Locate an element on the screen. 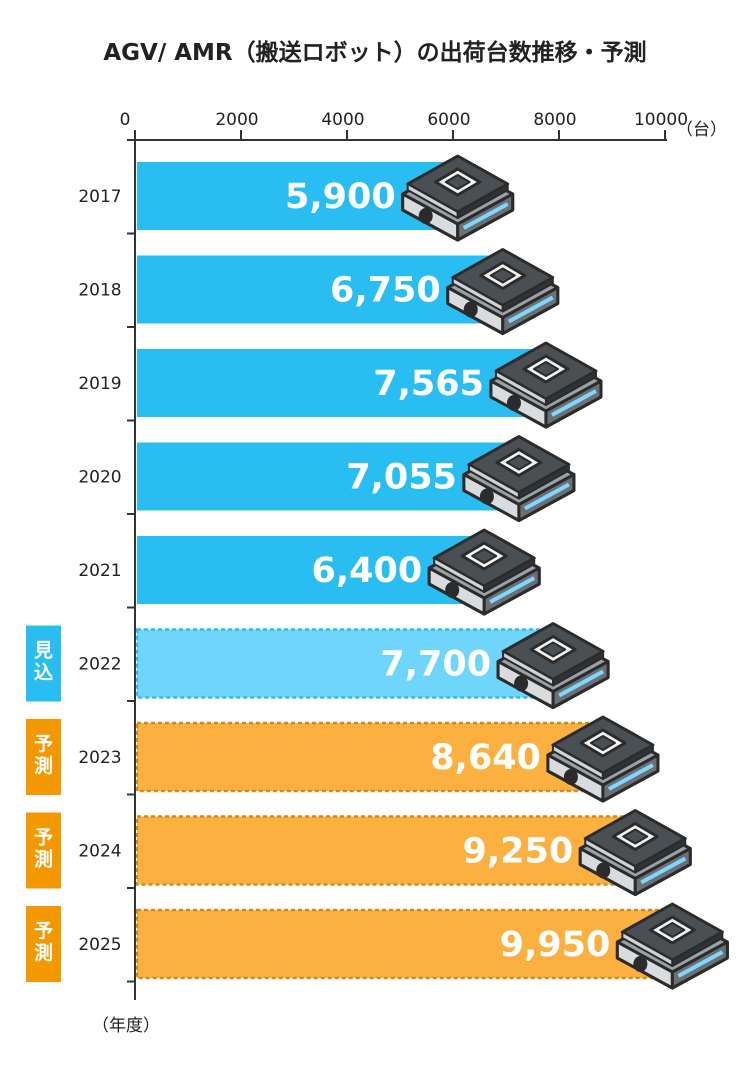  x-tick-label: 8000 is located at coordinates (554, 120).